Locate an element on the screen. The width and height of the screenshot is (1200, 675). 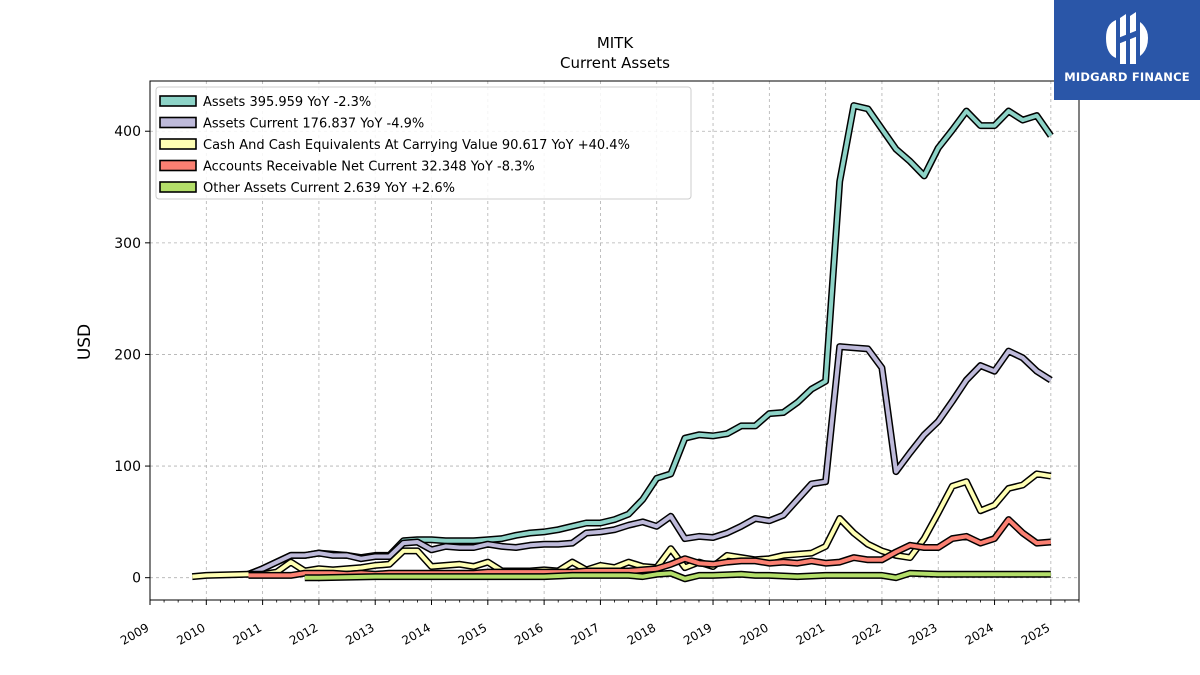
x-tick-label: 2019 is located at coordinates (697, 633).